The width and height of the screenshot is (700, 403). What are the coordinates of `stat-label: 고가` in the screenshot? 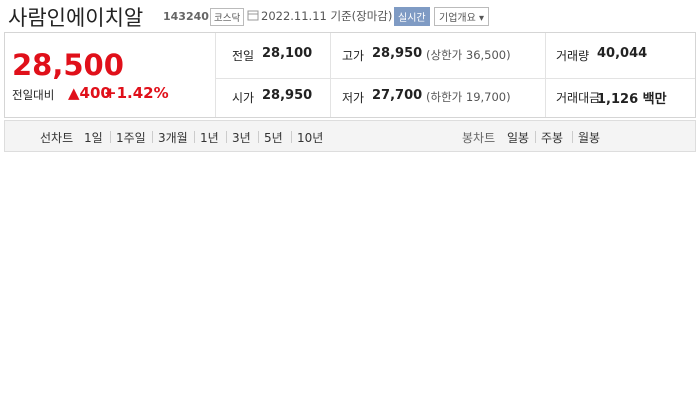 It's located at (353, 56).